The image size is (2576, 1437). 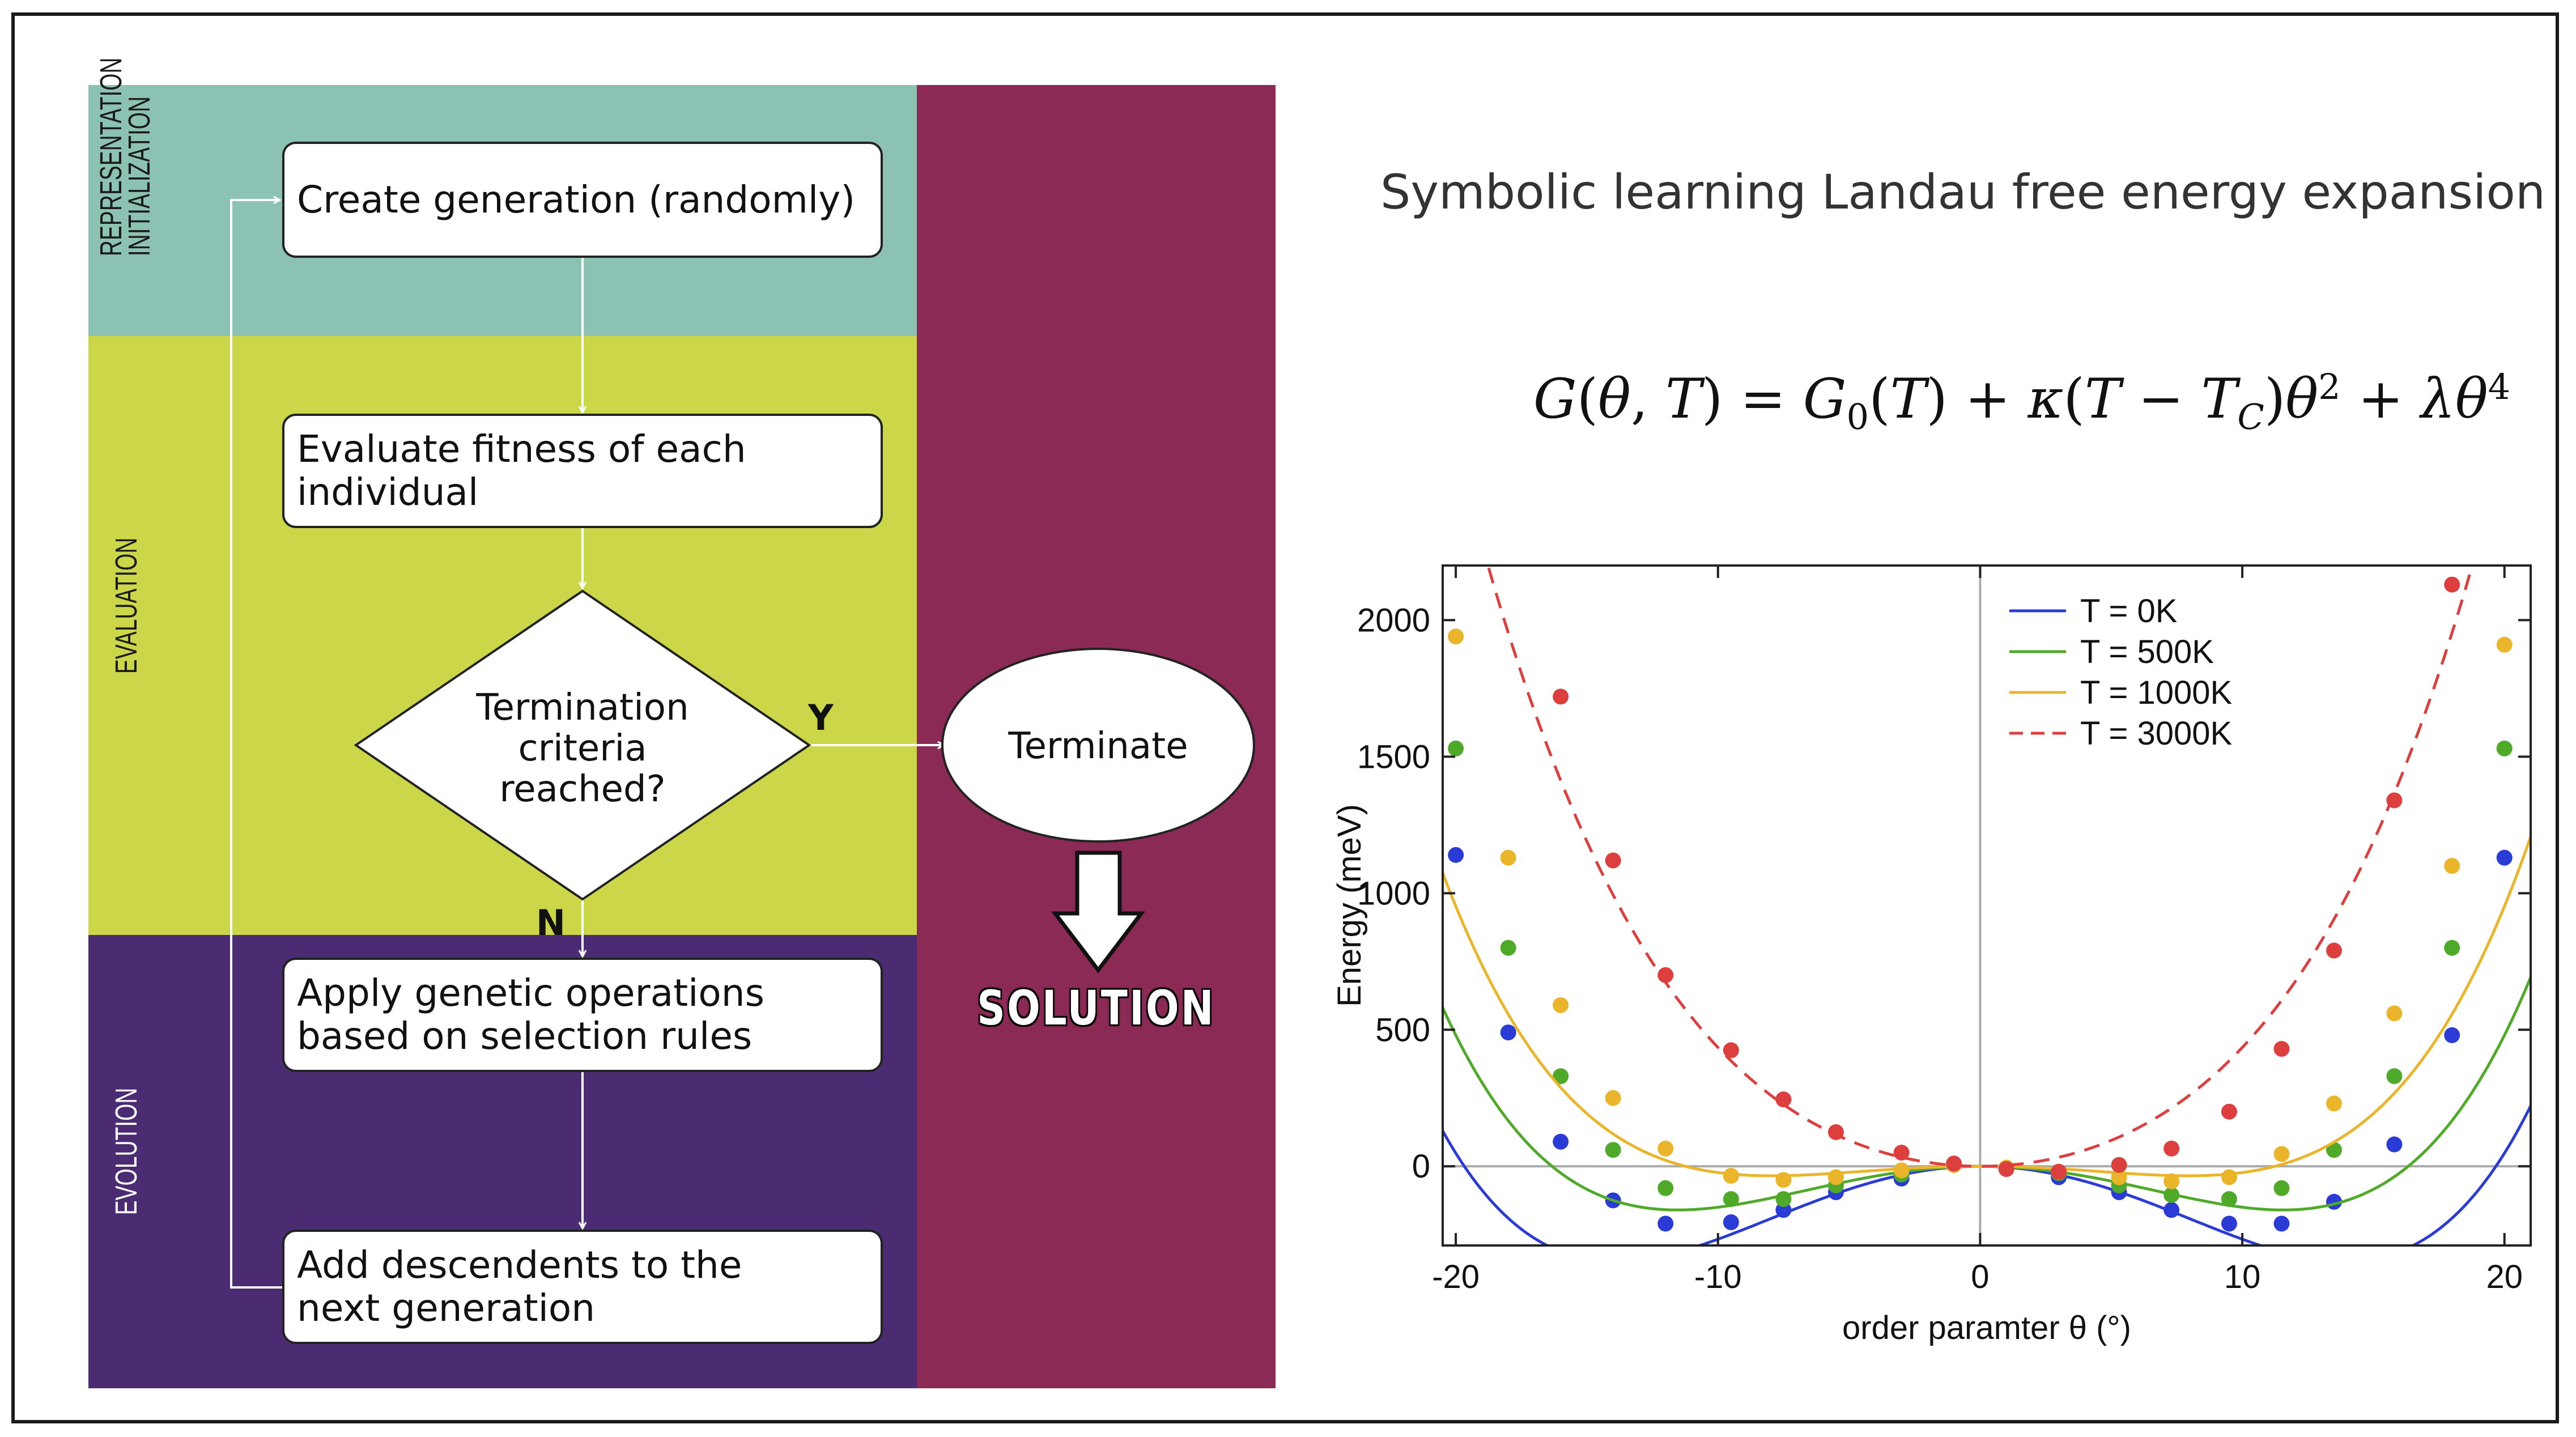 I want to click on x-tick-label-1: -10, so click(x=1718, y=1277).